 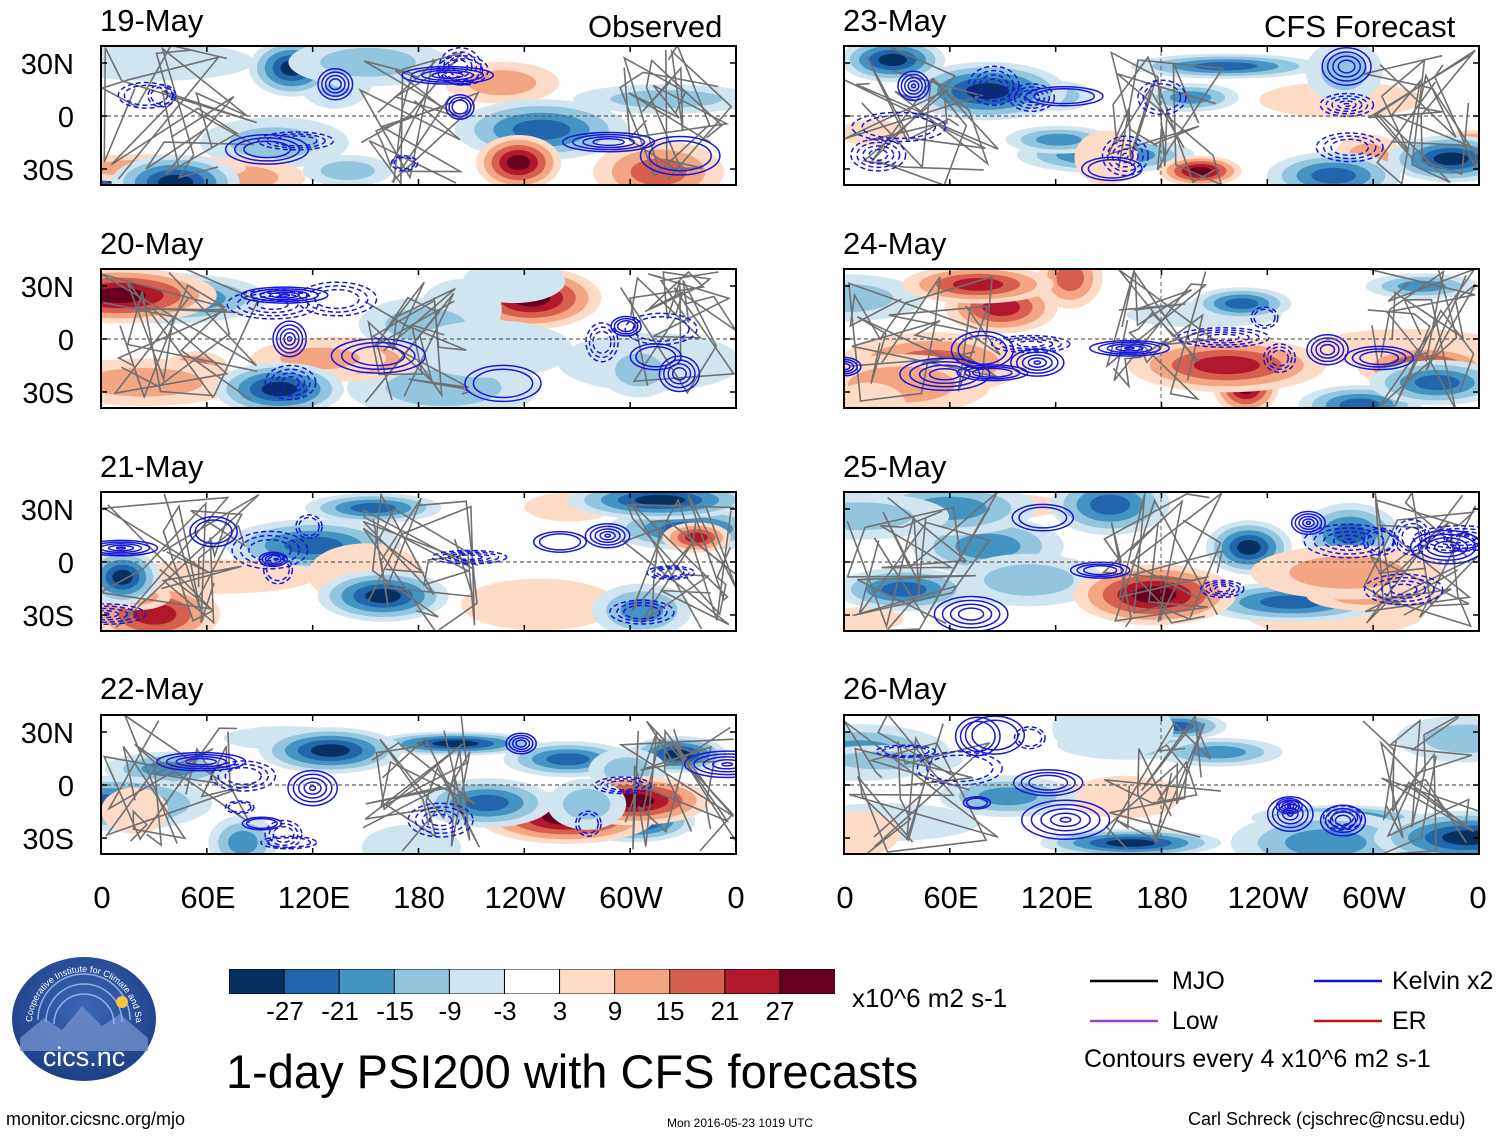 What do you see at coordinates (152, 243) in the screenshot?
I see `panel-date-20-may: 20-May` at bounding box center [152, 243].